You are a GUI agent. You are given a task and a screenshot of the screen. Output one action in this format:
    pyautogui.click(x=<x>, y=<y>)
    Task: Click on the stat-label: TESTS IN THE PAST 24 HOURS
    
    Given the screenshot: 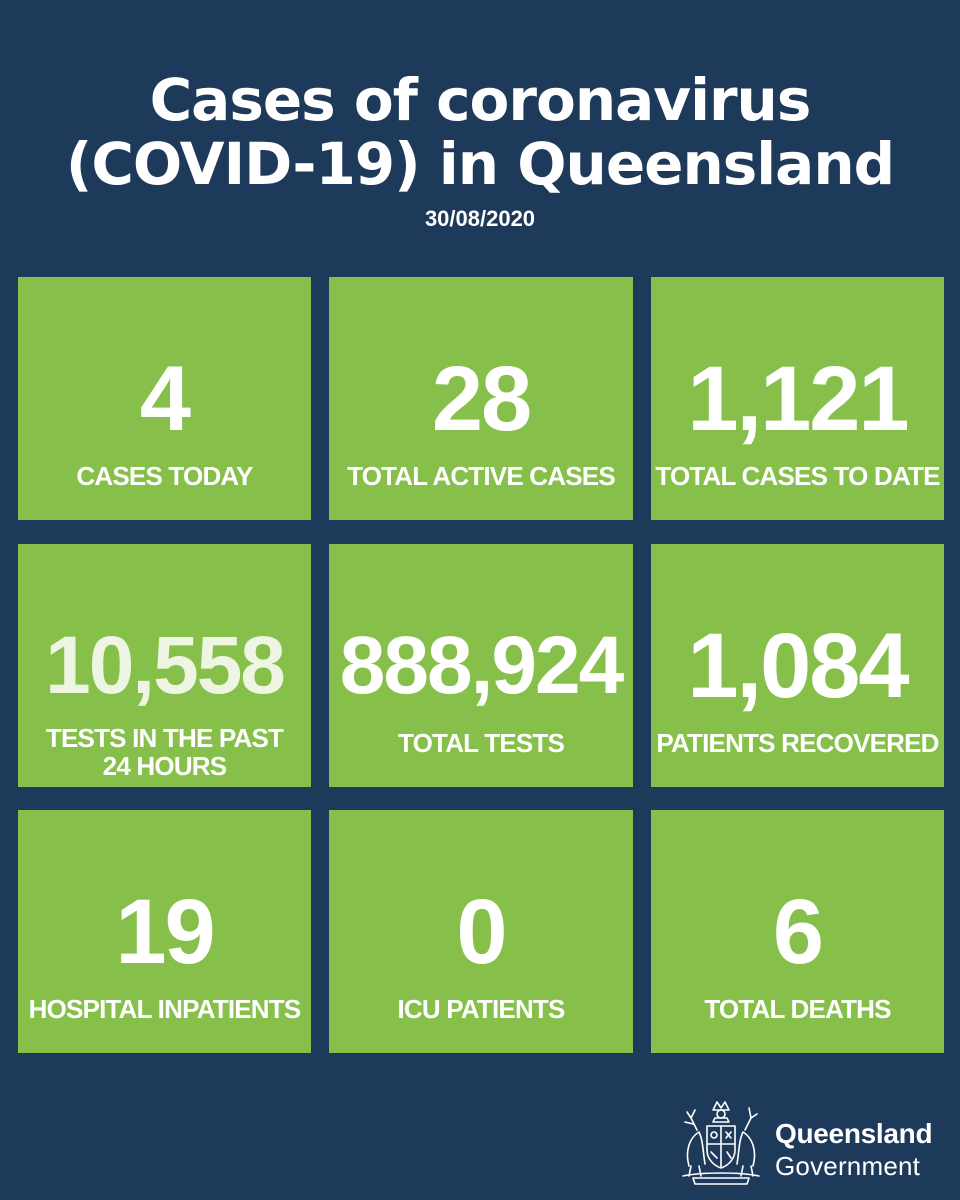 What is the action you would take?
    pyautogui.click(x=164, y=752)
    